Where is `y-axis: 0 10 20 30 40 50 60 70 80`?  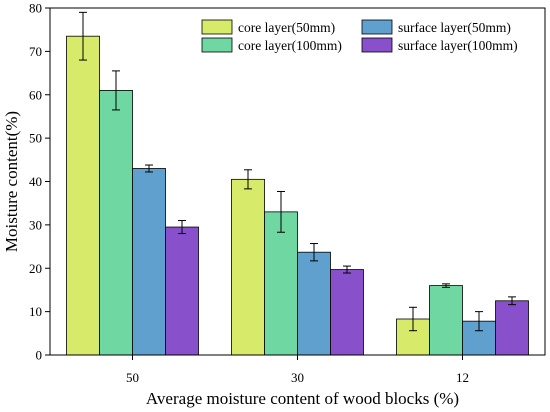 y-axis: 0 10 20 30 40 50 60 70 80 is located at coordinates (39, 182).